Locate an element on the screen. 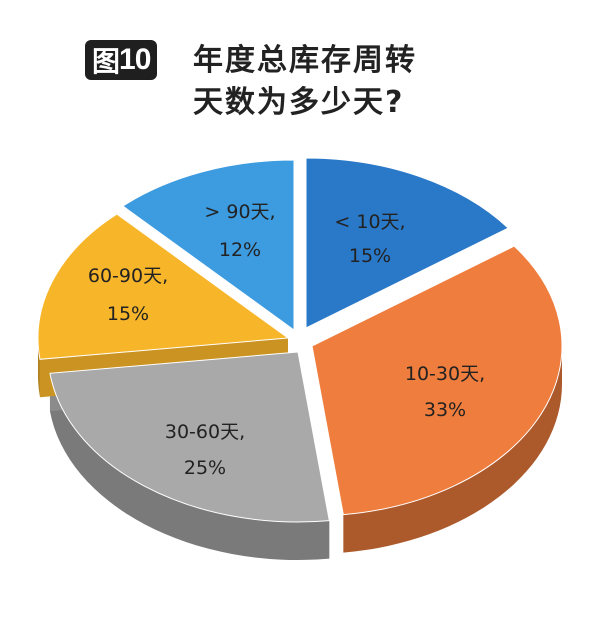 Image resolution: width=592 pixels, height=622 pixels. slice-category-label-3: 60-90天, is located at coordinates (128, 276).